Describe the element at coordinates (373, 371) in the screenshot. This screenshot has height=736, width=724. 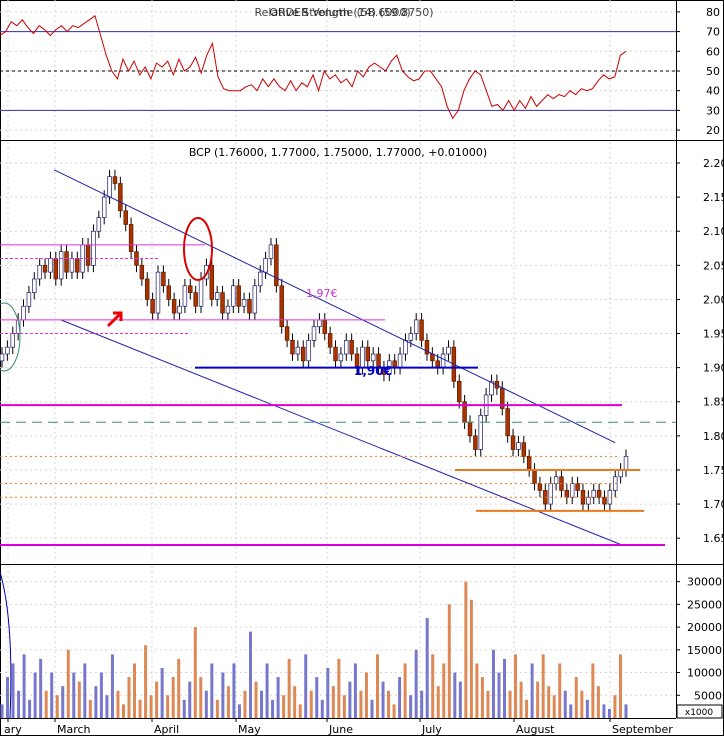
I see `price-label-190: 1,90€` at that location.